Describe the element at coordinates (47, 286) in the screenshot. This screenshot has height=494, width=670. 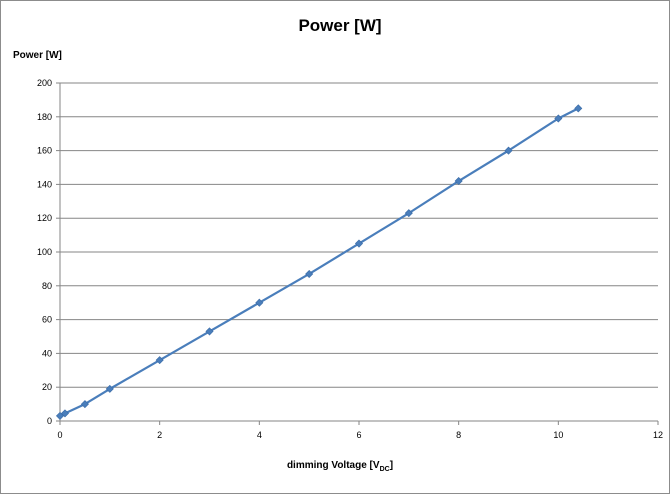
I see `y-tick-label-4: 80` at that location.